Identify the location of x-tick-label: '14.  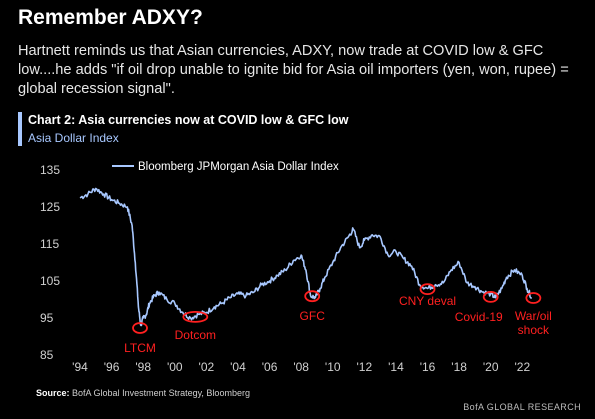
(396, 367).